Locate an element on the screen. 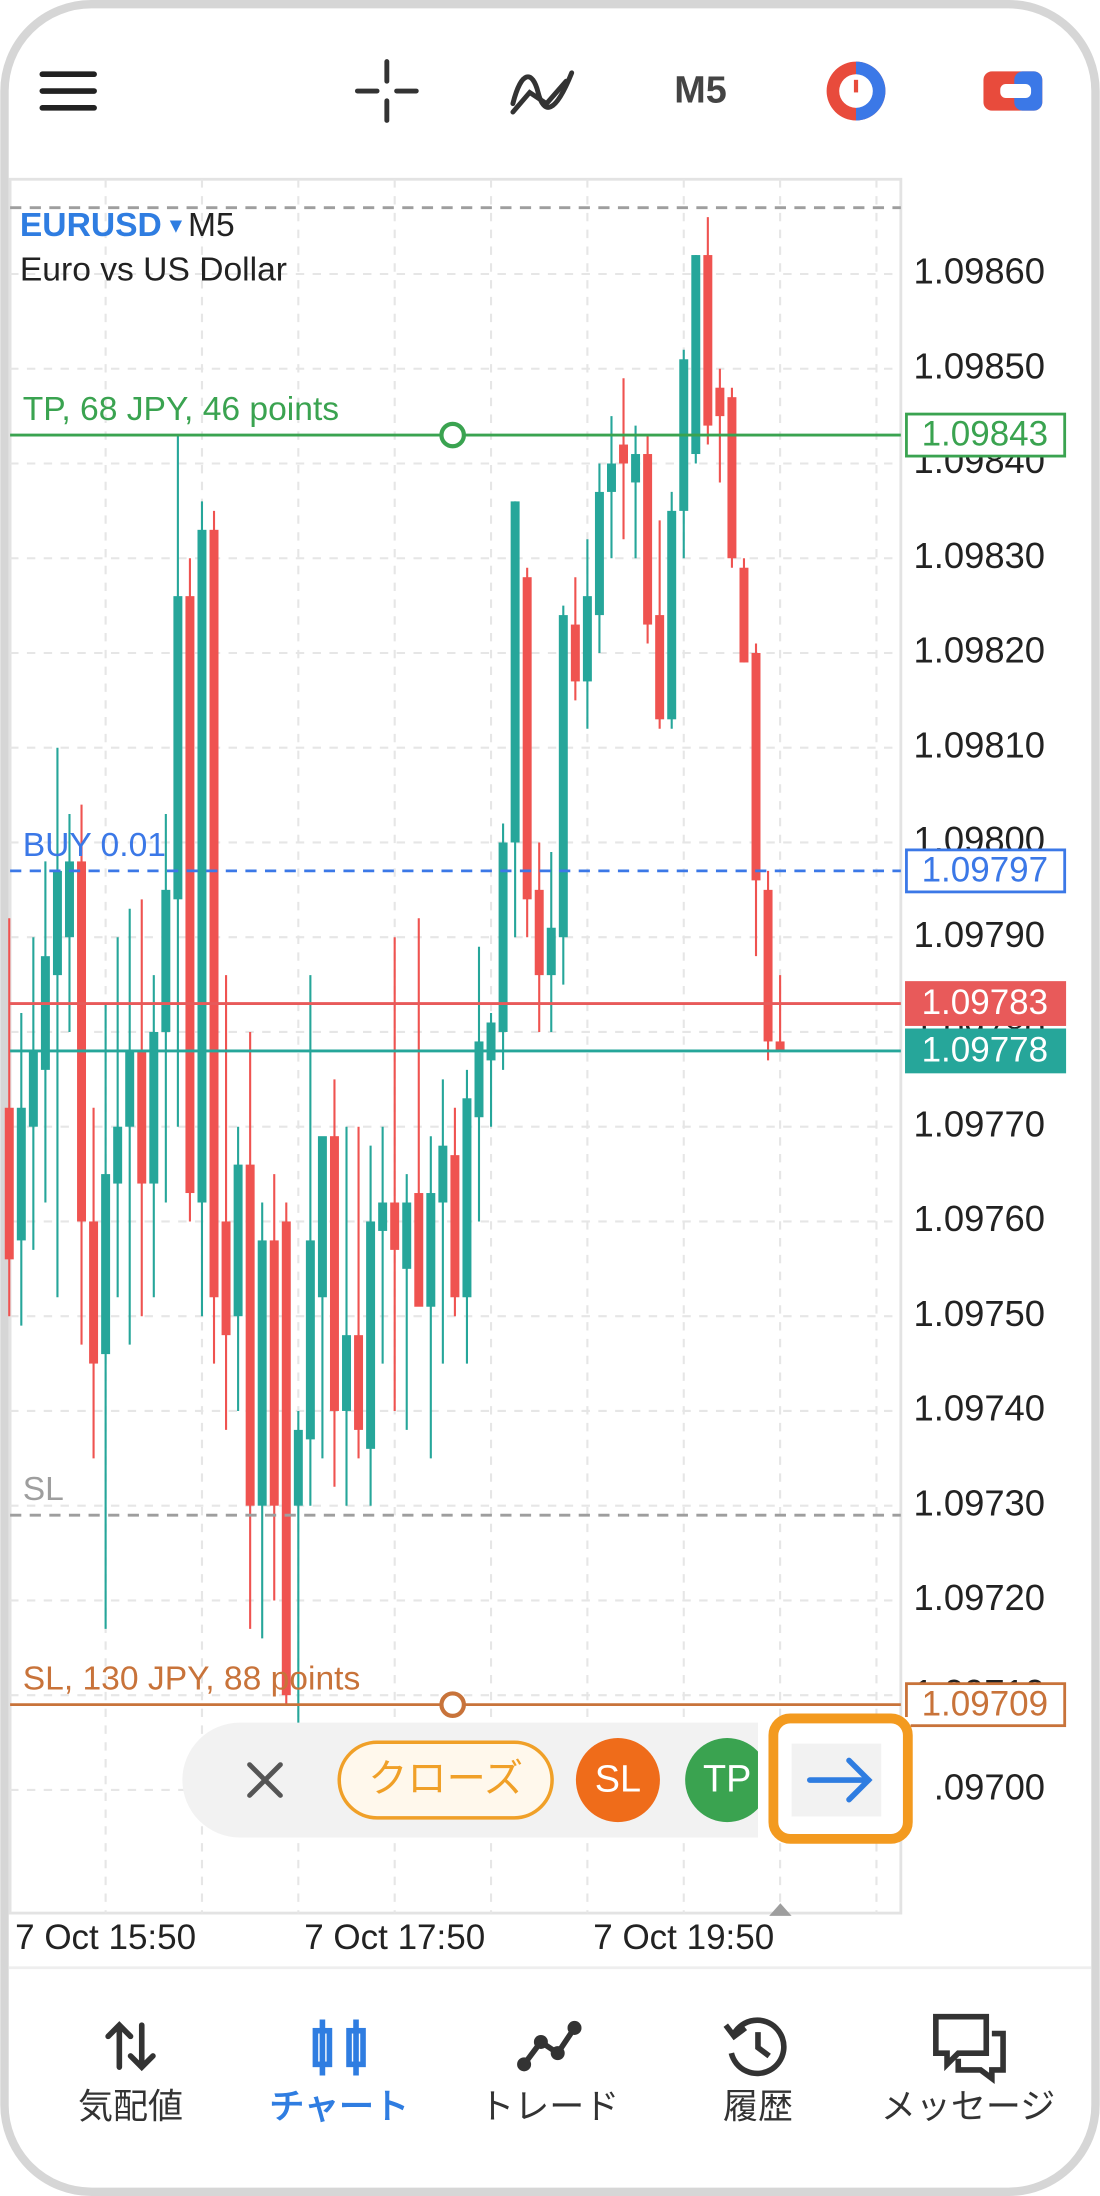 The image size is (1100, 2196). price-badge-label: 1.09709 is located at coordinates (985, 1703).